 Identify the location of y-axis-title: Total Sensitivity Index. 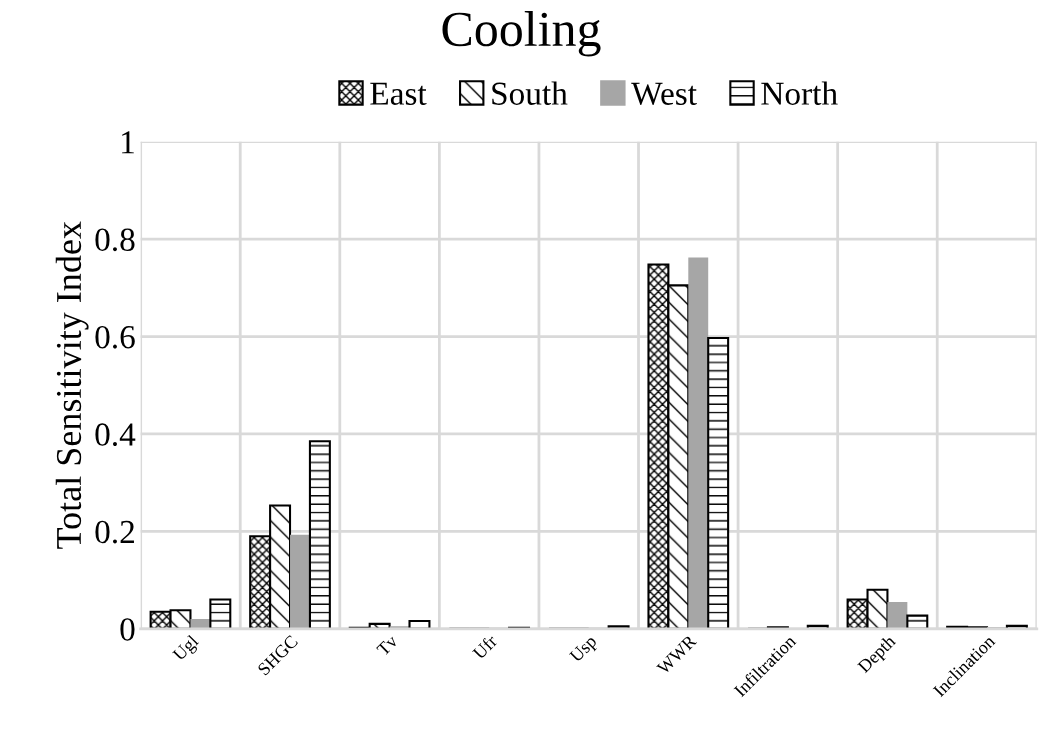
(72, 385).